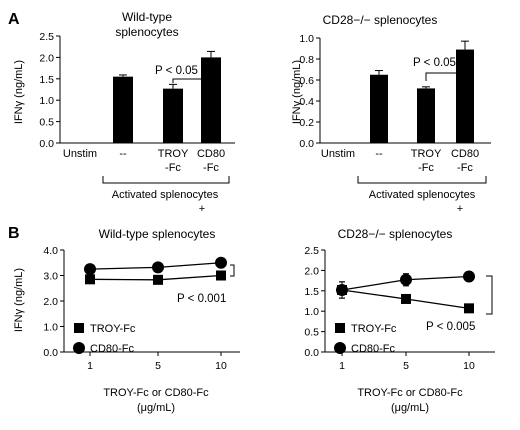 This screenshot has width=520, height=430. I want to click on y-tick-label: 0.6, so click(306, 81).